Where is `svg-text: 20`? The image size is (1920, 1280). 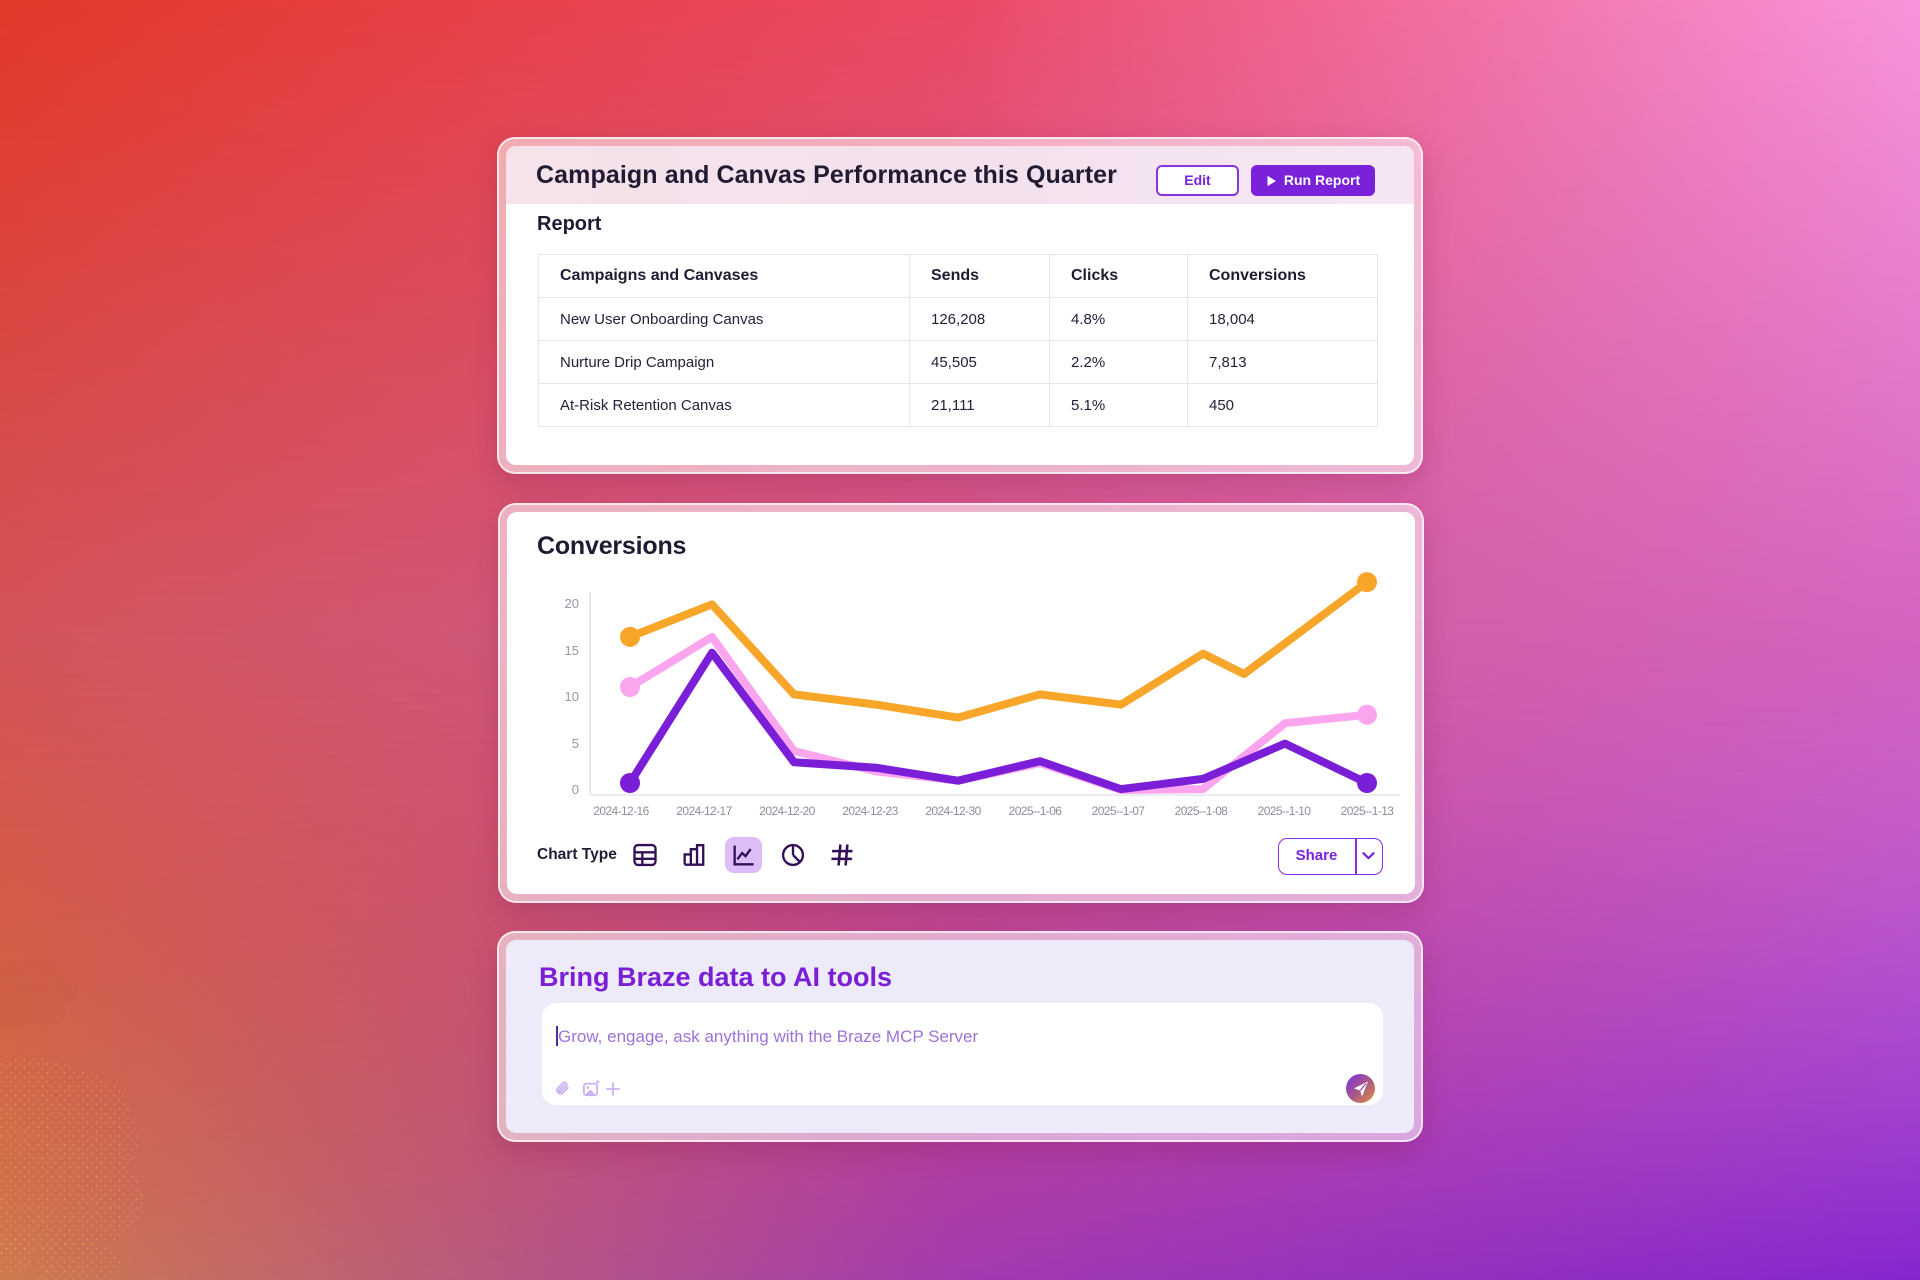
svg-text: 20 is located at coordinates (572, 603).